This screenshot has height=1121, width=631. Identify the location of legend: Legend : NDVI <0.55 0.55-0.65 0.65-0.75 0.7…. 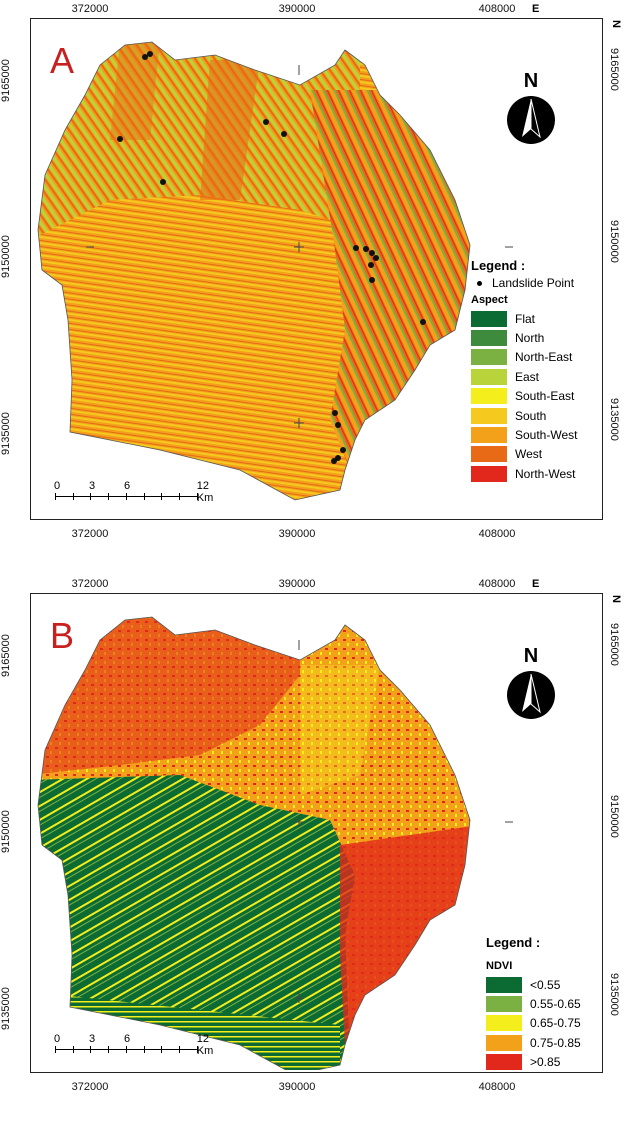
(533, 1003).